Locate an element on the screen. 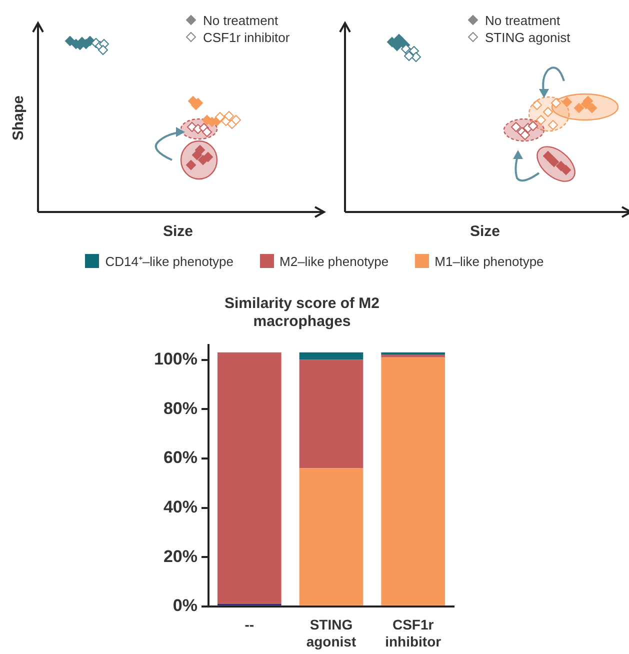 Image resolution: width=629 pixels, height=654 pixels. x-tick-label: CSF1r inhibitor is located at coordinates (413, 633).